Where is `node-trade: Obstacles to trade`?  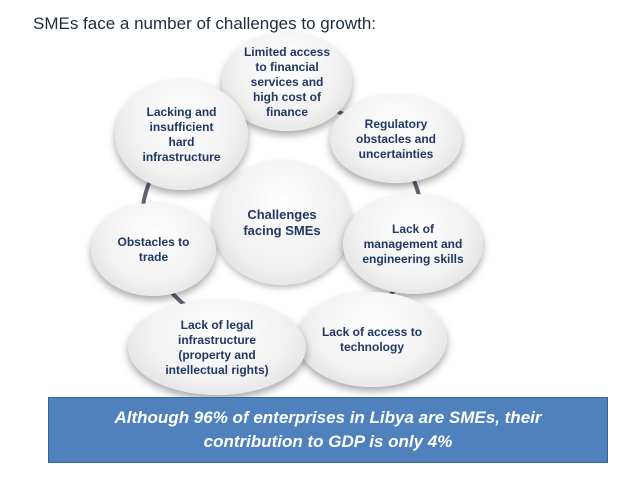
node-trade: Obstacles to trade is located at coordinates (153, 249).